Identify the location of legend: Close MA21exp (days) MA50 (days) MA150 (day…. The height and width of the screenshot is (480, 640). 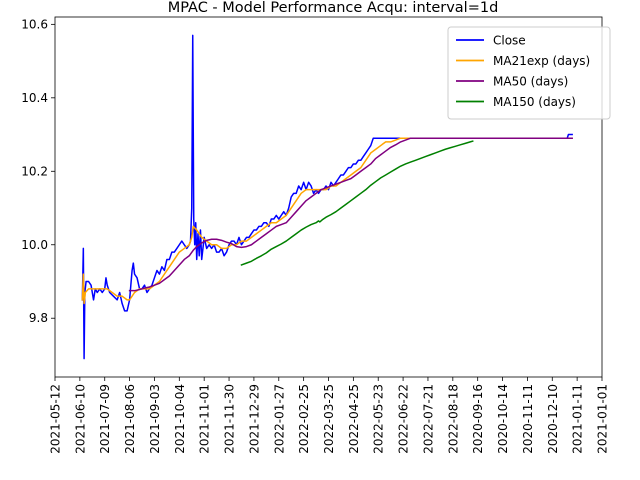
(529, 73).